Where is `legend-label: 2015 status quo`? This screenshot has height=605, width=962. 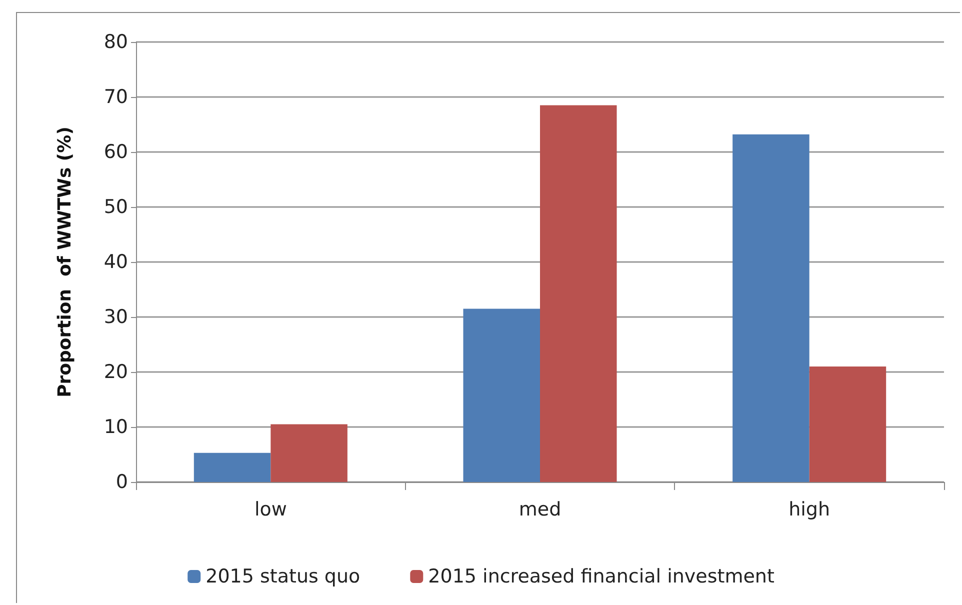 legend-label: 2015 status quo is located at coordinates (283, 577).